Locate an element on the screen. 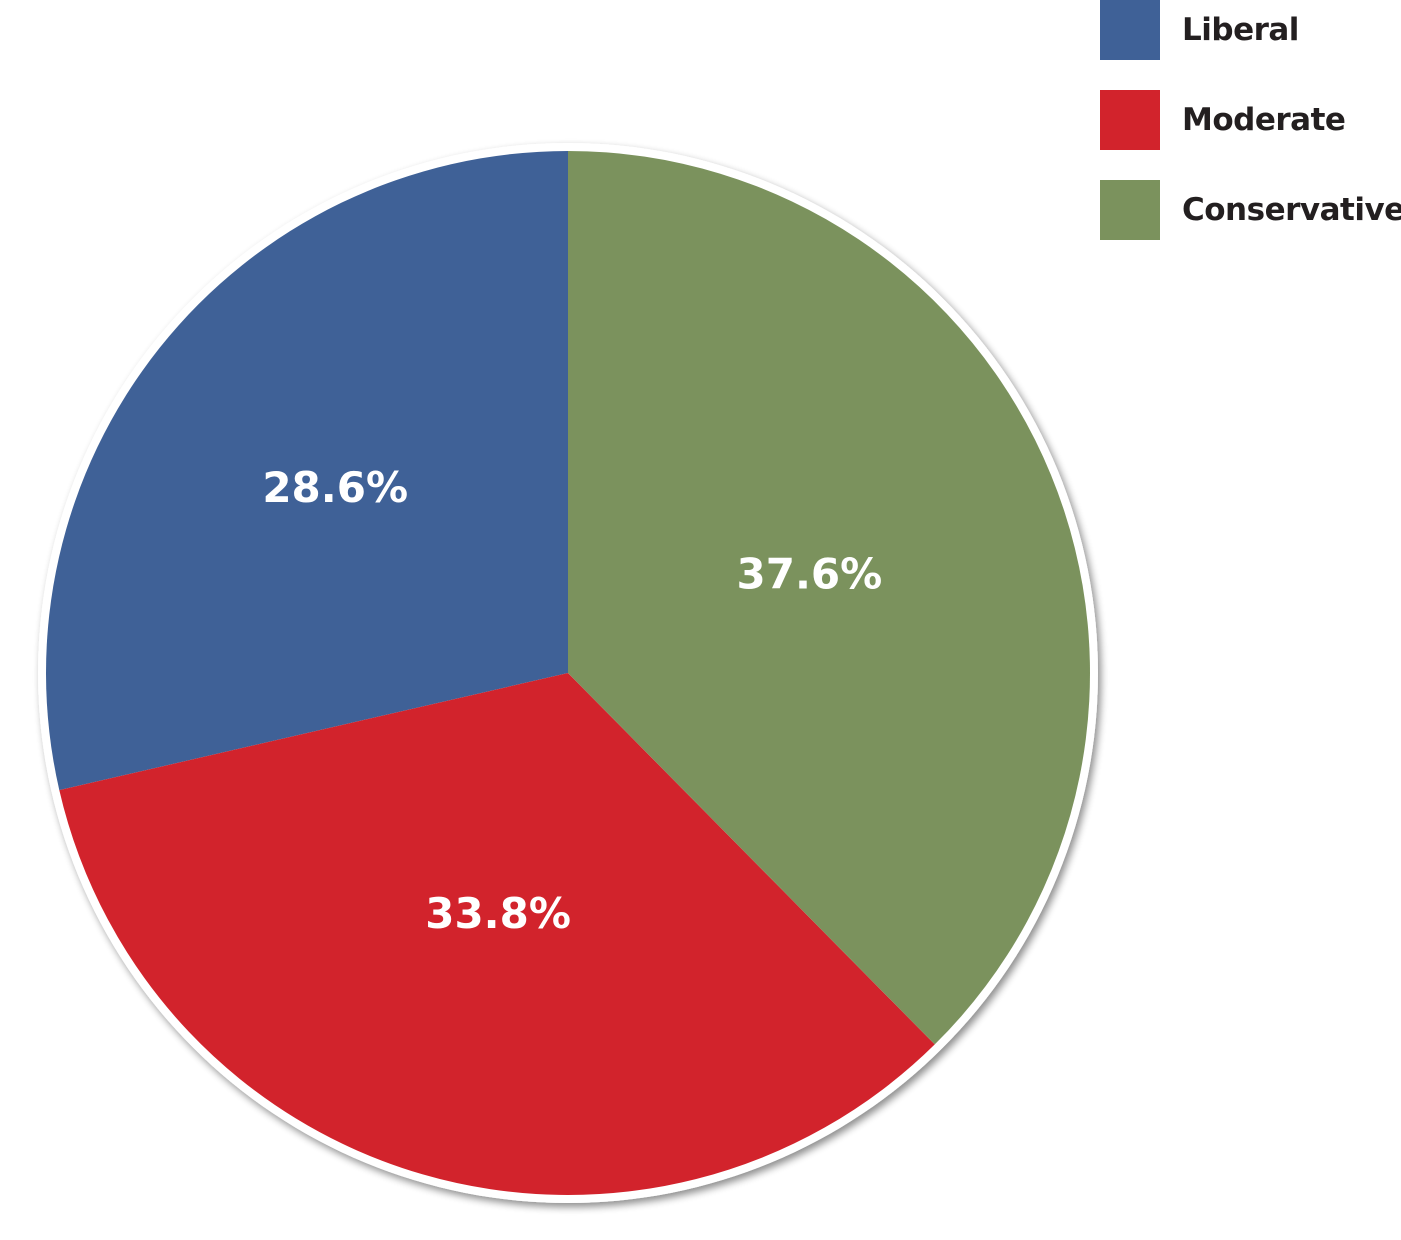  legend-swatch-conservative is located at coordinates (1130, 210).